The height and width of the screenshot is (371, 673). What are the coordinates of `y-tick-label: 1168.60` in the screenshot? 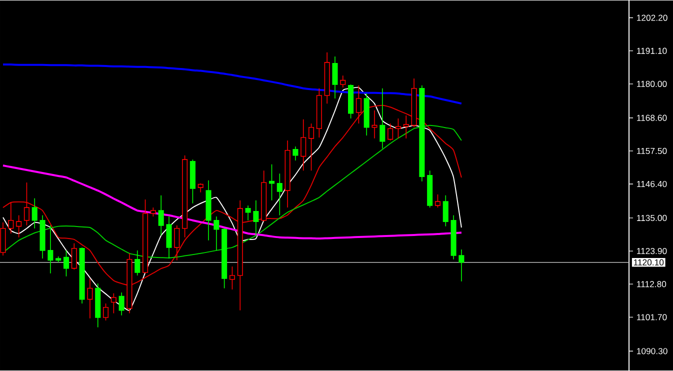 It's located at (652, 117).